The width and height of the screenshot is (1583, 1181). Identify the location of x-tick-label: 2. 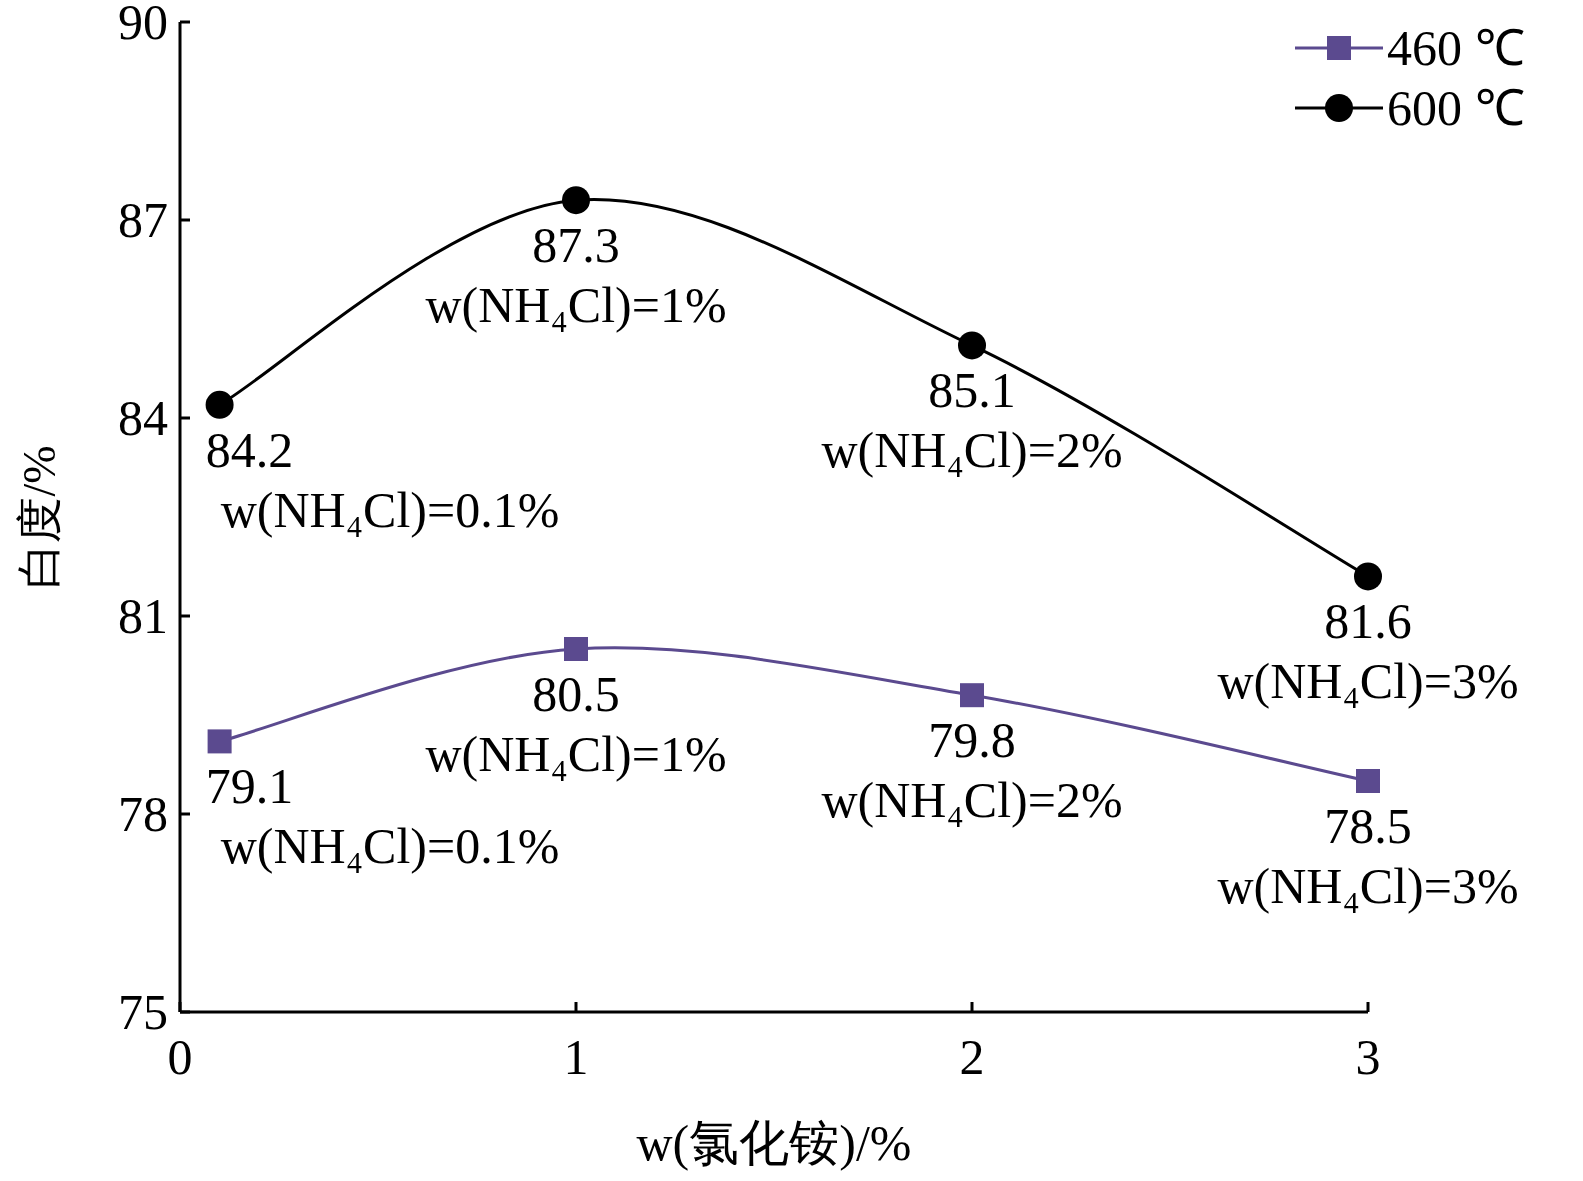
(972, 1057).